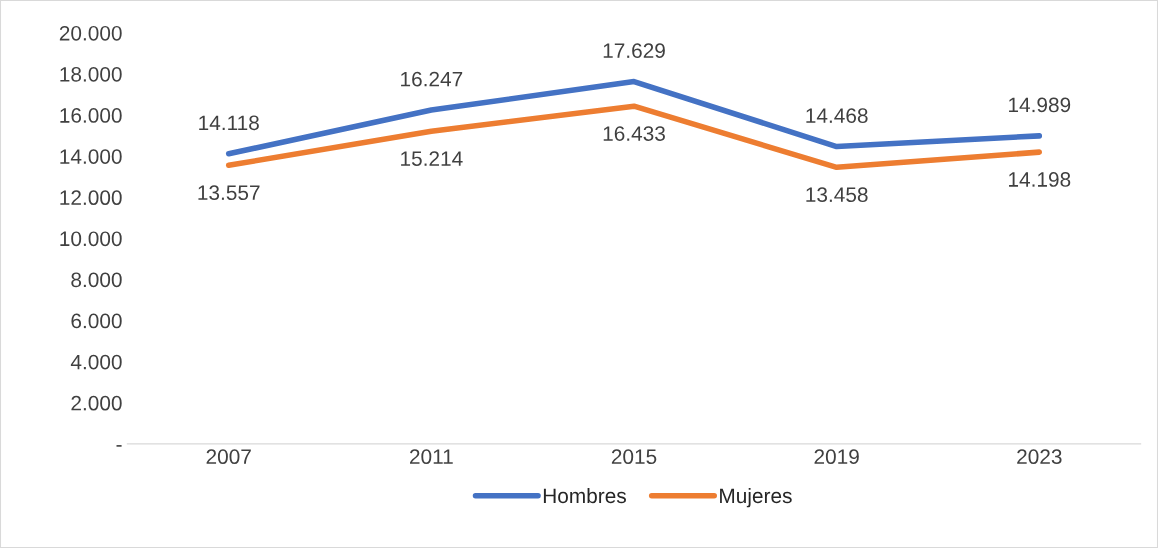 This screenshot has height=548, width=1158. I want to click on data-label: 16.247, so click(432, 79).